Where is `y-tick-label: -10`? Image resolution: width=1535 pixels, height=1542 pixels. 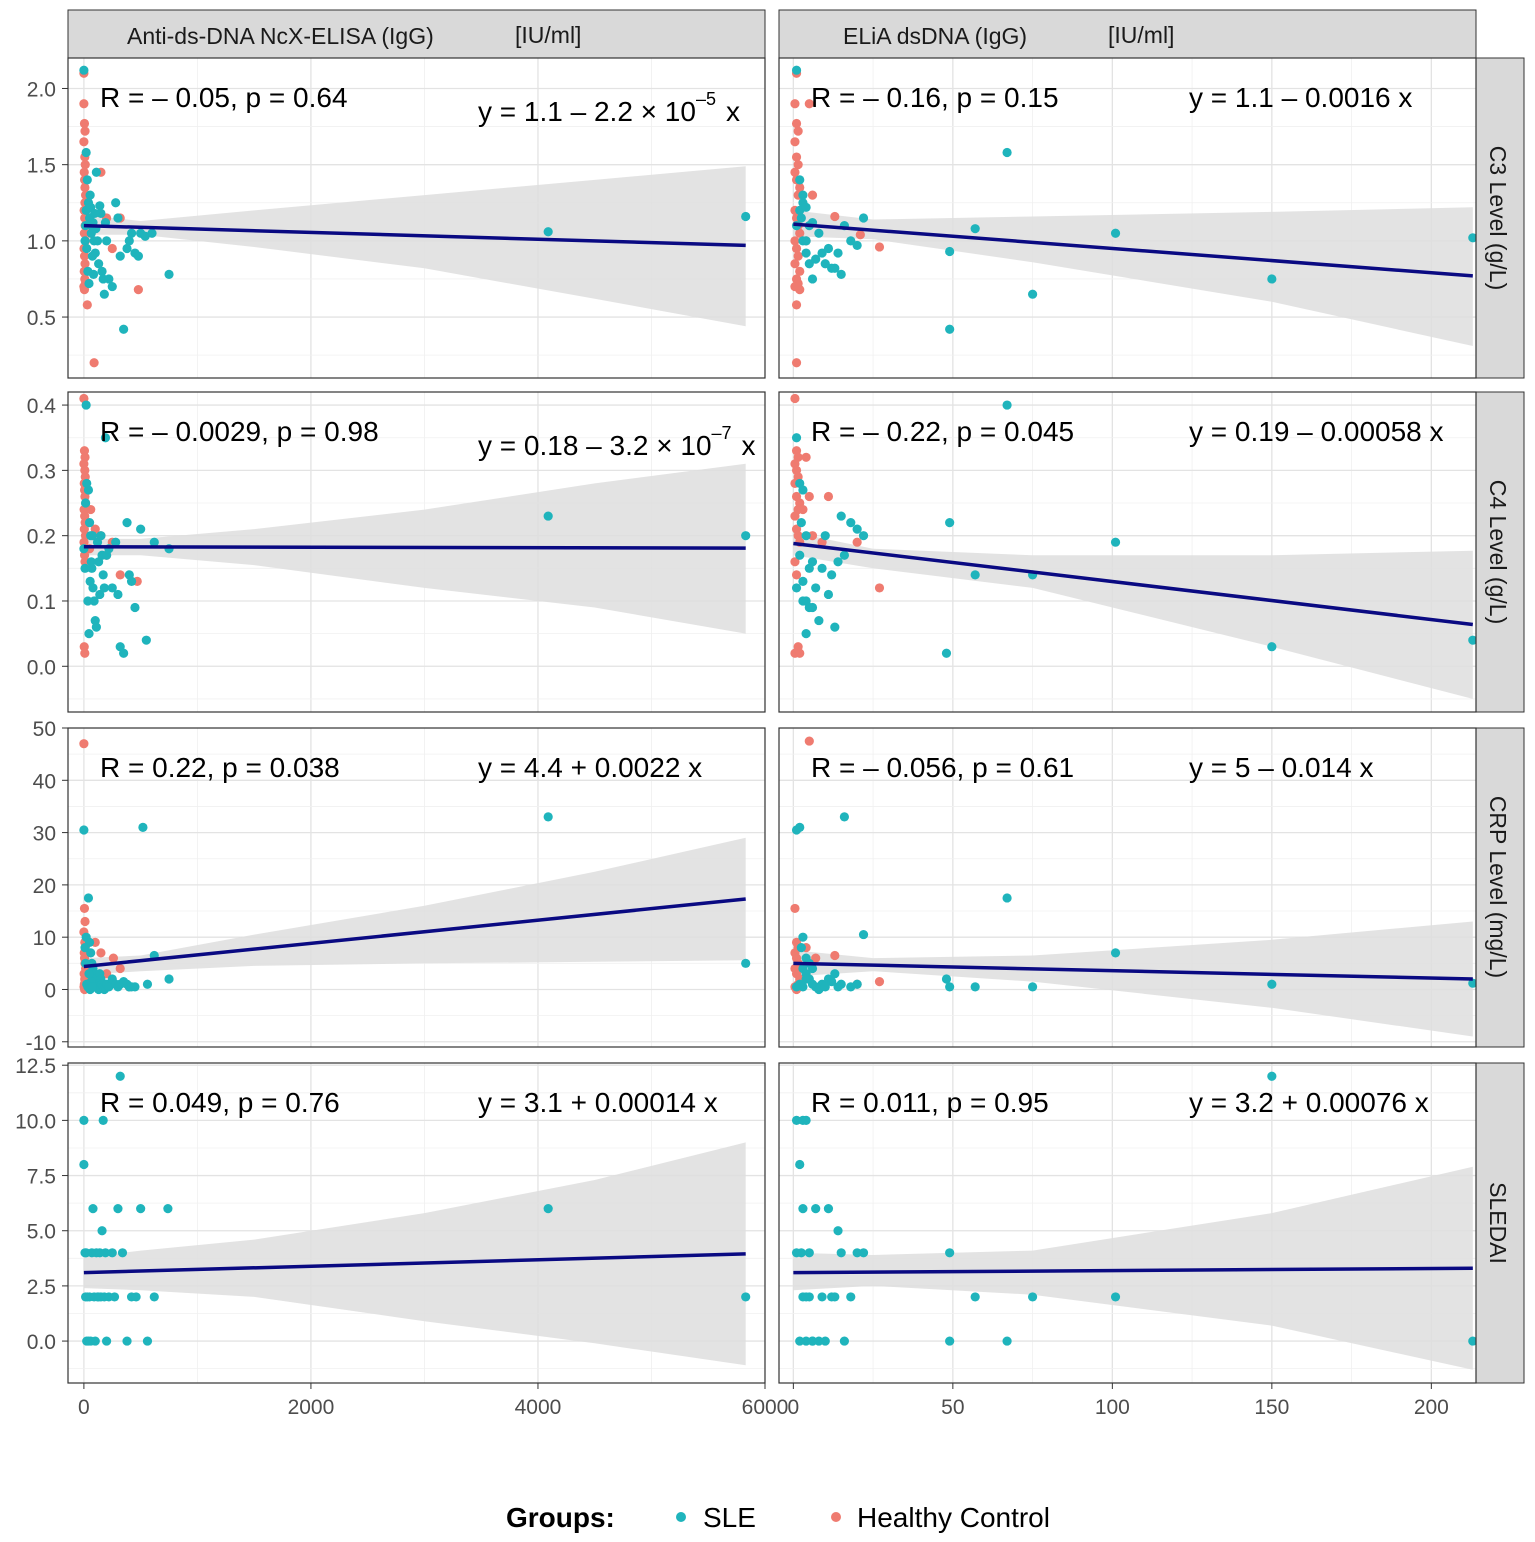
y-tick-label: -10 is located at coordinates (41, 1043).